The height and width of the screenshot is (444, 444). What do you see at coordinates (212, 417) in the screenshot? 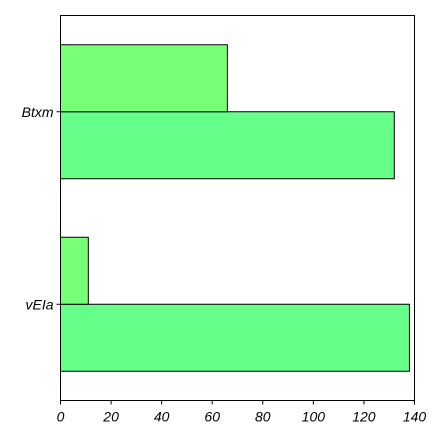
I see `x-tick-label: 60` at bounding box center [212, 417].